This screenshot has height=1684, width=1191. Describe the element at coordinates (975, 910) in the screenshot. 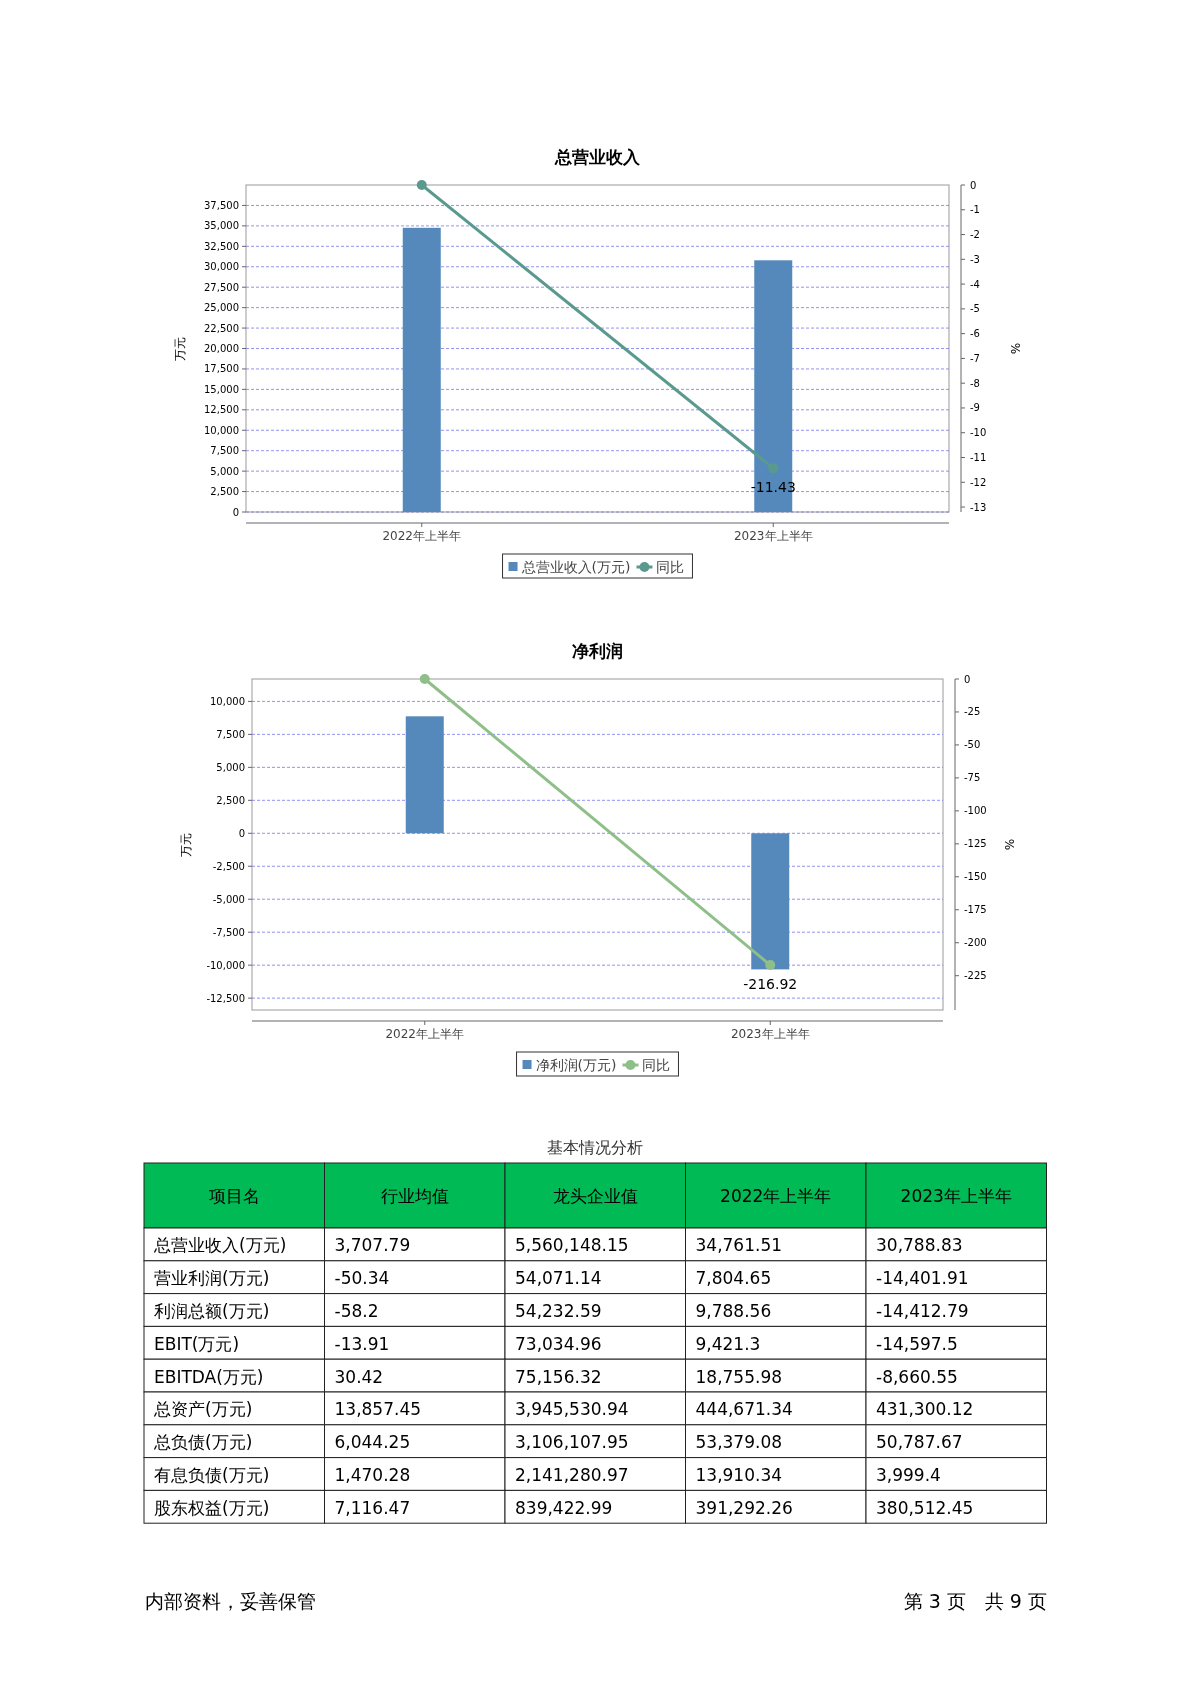

I see `y2-tick-label: -175` at that location.